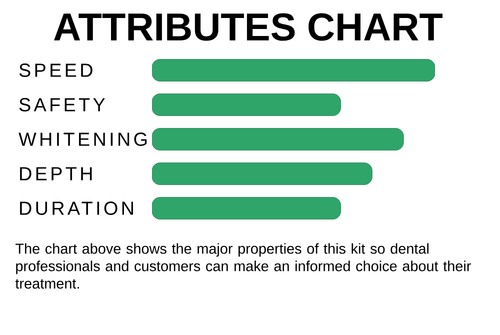 The width and height of the screenshot is (500, 335). What do you see at coordinates (56, 173) in the screenshot?
I see `y-tick-label: DEPTH` at bounding box center [56, 173].